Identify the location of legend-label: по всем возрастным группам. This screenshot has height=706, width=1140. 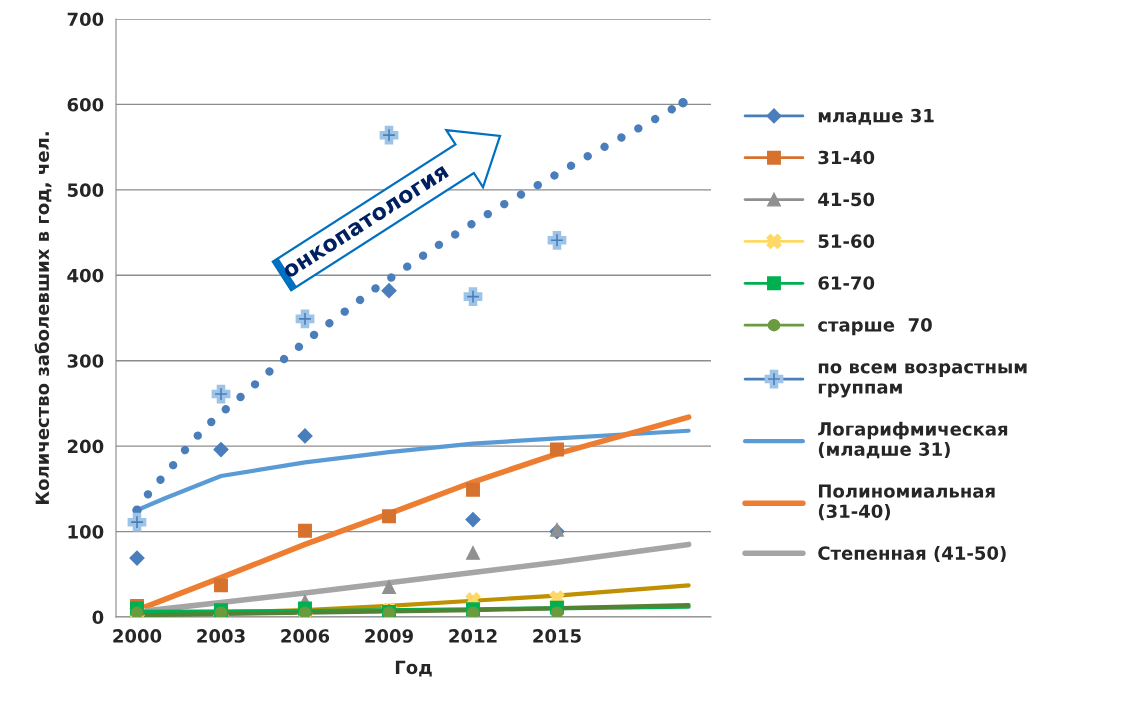
(922, 380).